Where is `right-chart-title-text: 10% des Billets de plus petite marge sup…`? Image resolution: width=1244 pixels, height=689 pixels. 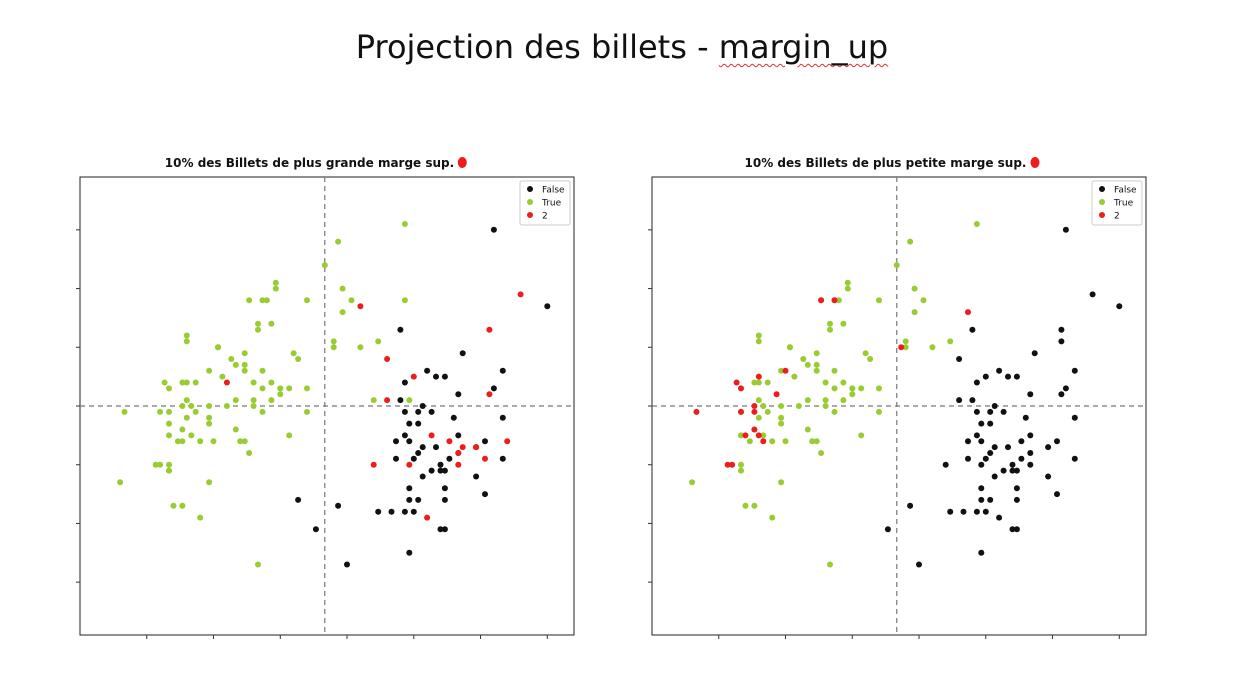 right-chart-title-text: 10% des Billets de plus petite marge sup… is located at coordinates (885, 163).